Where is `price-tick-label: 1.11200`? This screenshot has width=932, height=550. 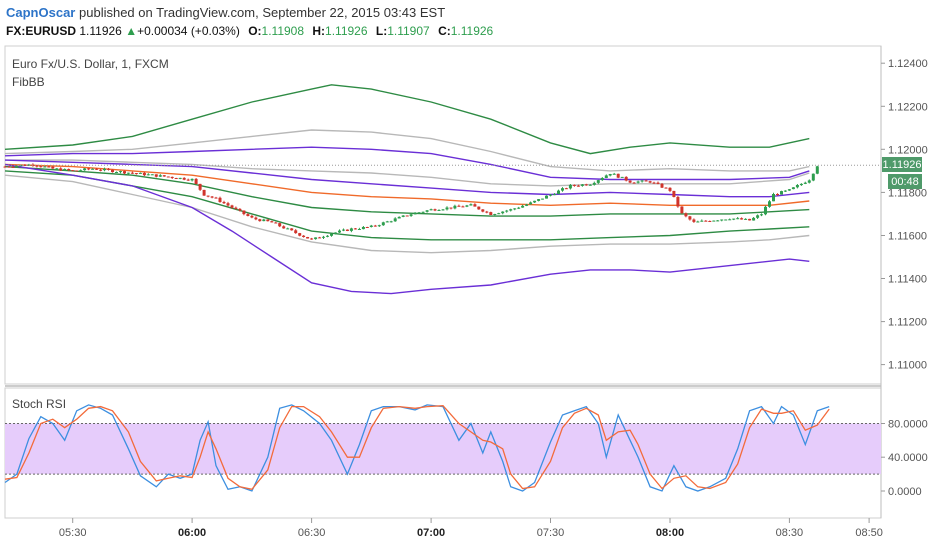
price-tick-label: 1.11200 is located at coordinates (907, 323).